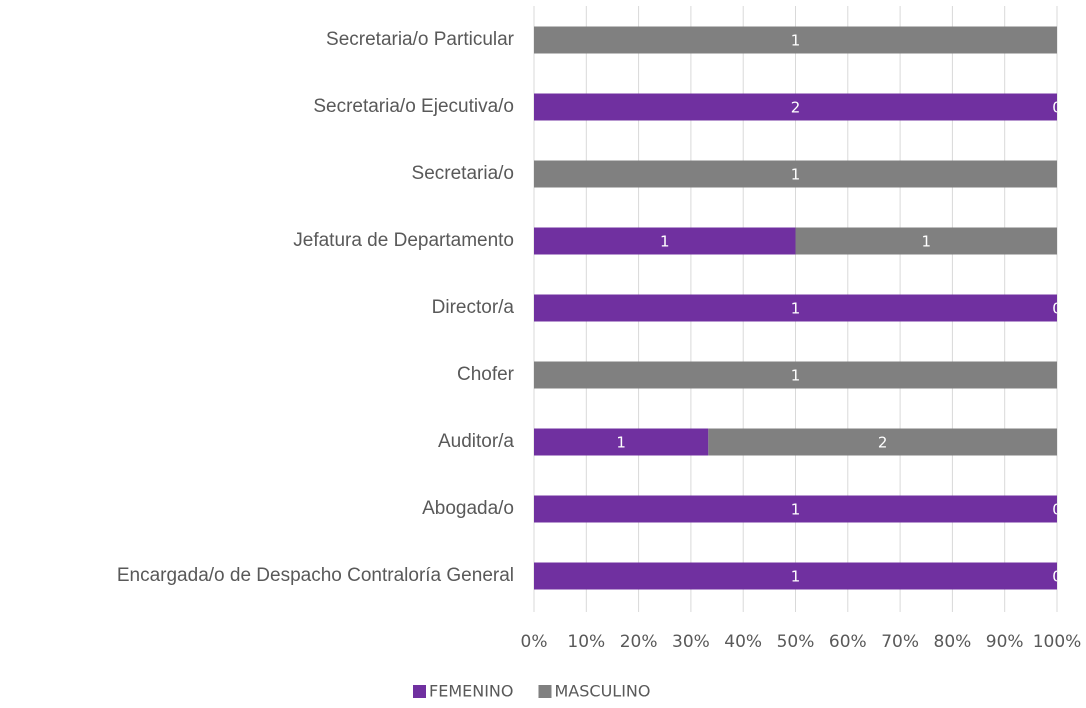 Image resolution: width=1086 pixels, height=708 pixels. Describe the element at coordinates (1057, 642) in the screenshot. I see `x-tick-label: 100%` at that location.